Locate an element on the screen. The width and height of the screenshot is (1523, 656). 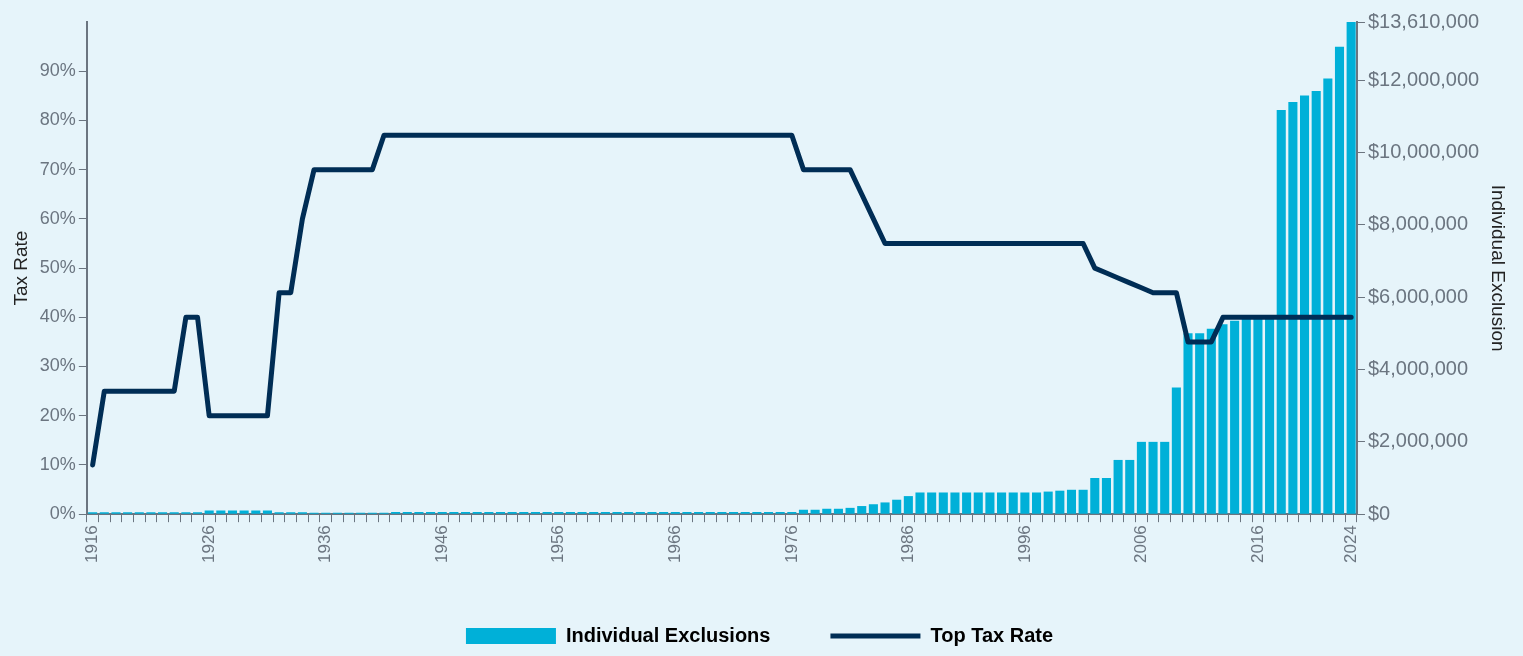
x-tick-label: 1966 is located at coordinates (674, 544).